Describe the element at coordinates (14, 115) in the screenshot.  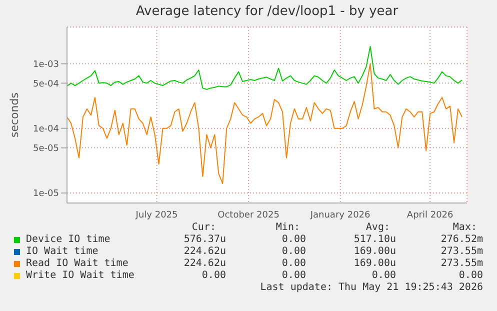
I see `y-axis-title: seconds` at that location.